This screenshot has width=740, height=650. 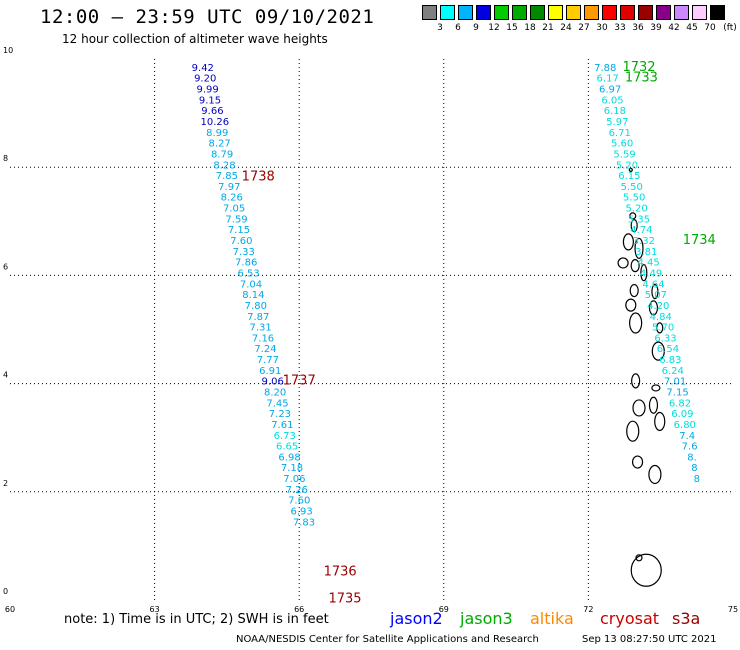 I want to click on pass-time-label: 1735, so click(x=344, y=599).